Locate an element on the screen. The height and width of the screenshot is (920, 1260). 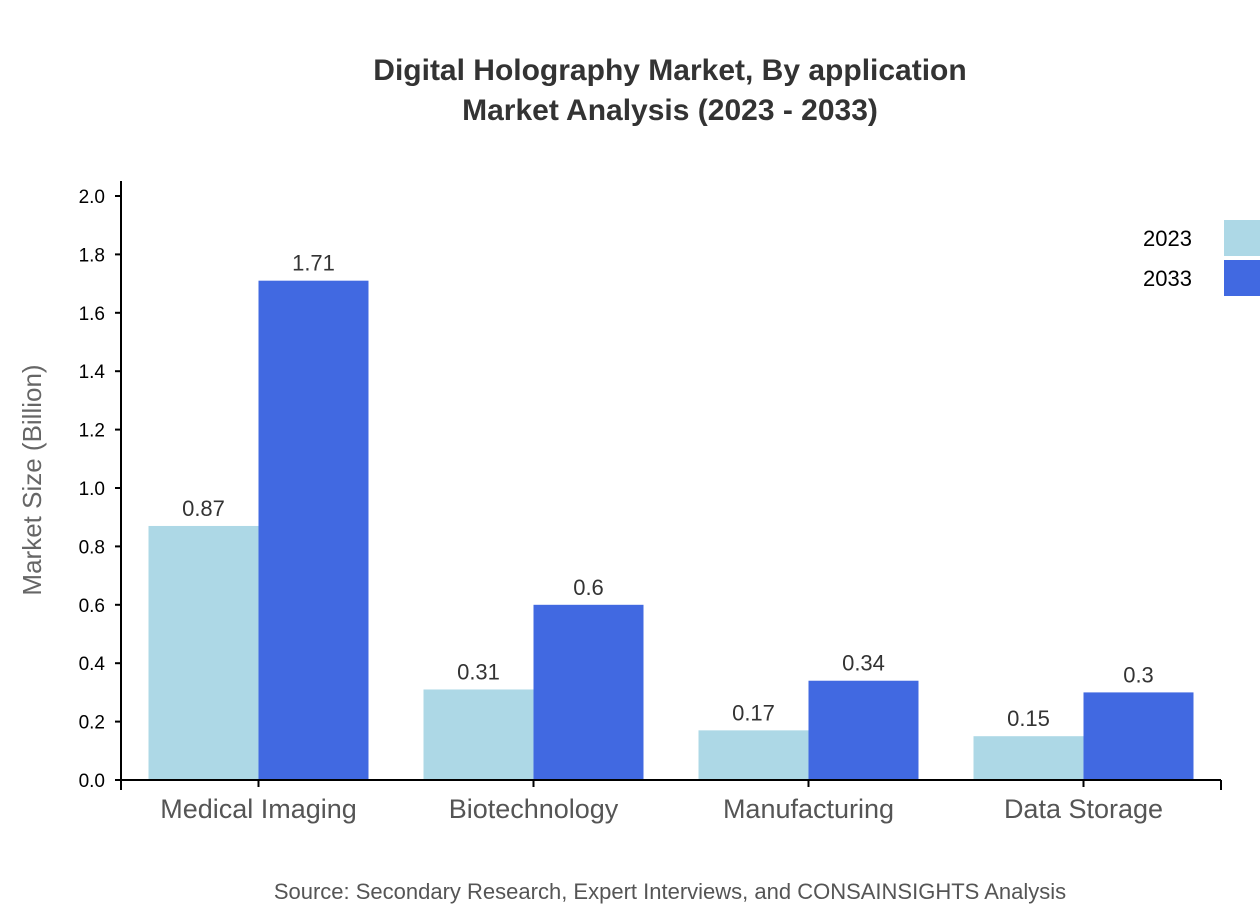
bar-2033-manufacturing is located at coordinates (863, 730).